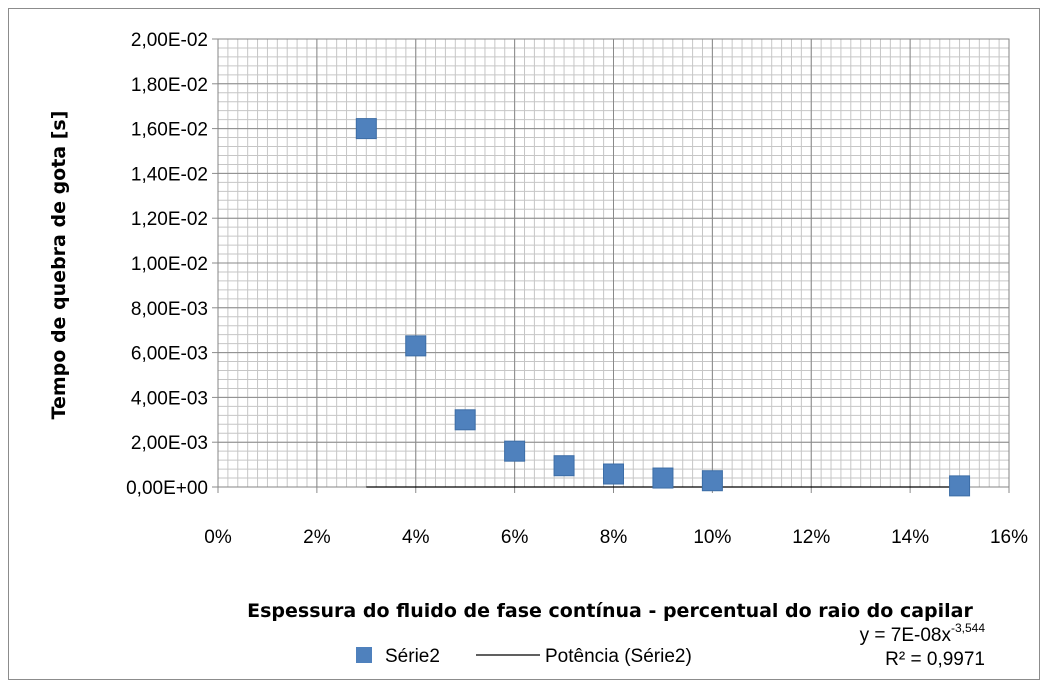 This screenshot has height=688, width=1050. What do you see at coordinates (169, 174) in the screenshot?
I see `y-tick-label: 1,40E-02` at bounding box center [169, 174].